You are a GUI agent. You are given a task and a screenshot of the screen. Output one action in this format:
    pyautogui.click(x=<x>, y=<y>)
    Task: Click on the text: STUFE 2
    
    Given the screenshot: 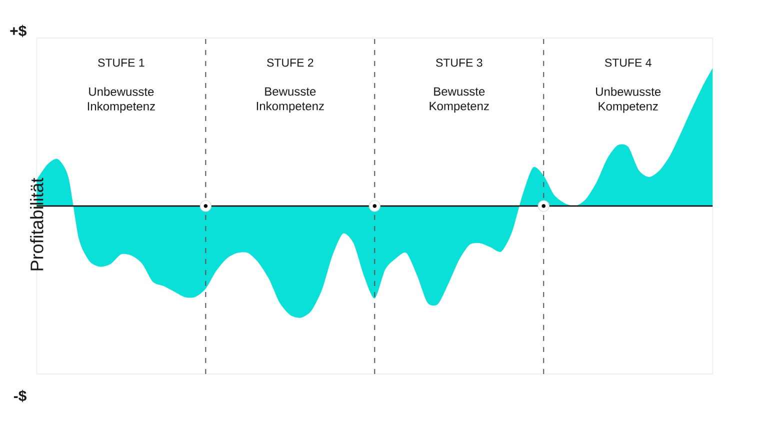 What is the action you would take?
    pyautogui.click(x=290, y=62)
    